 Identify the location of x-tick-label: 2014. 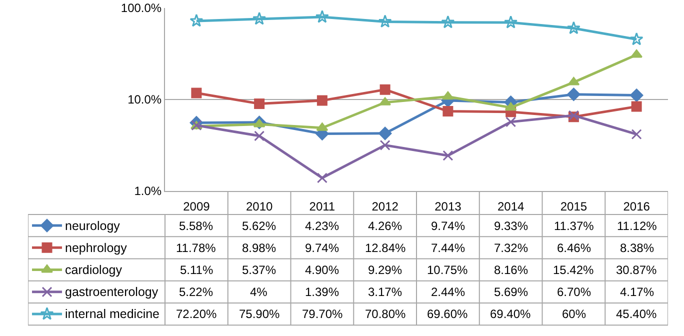
(510, 206).